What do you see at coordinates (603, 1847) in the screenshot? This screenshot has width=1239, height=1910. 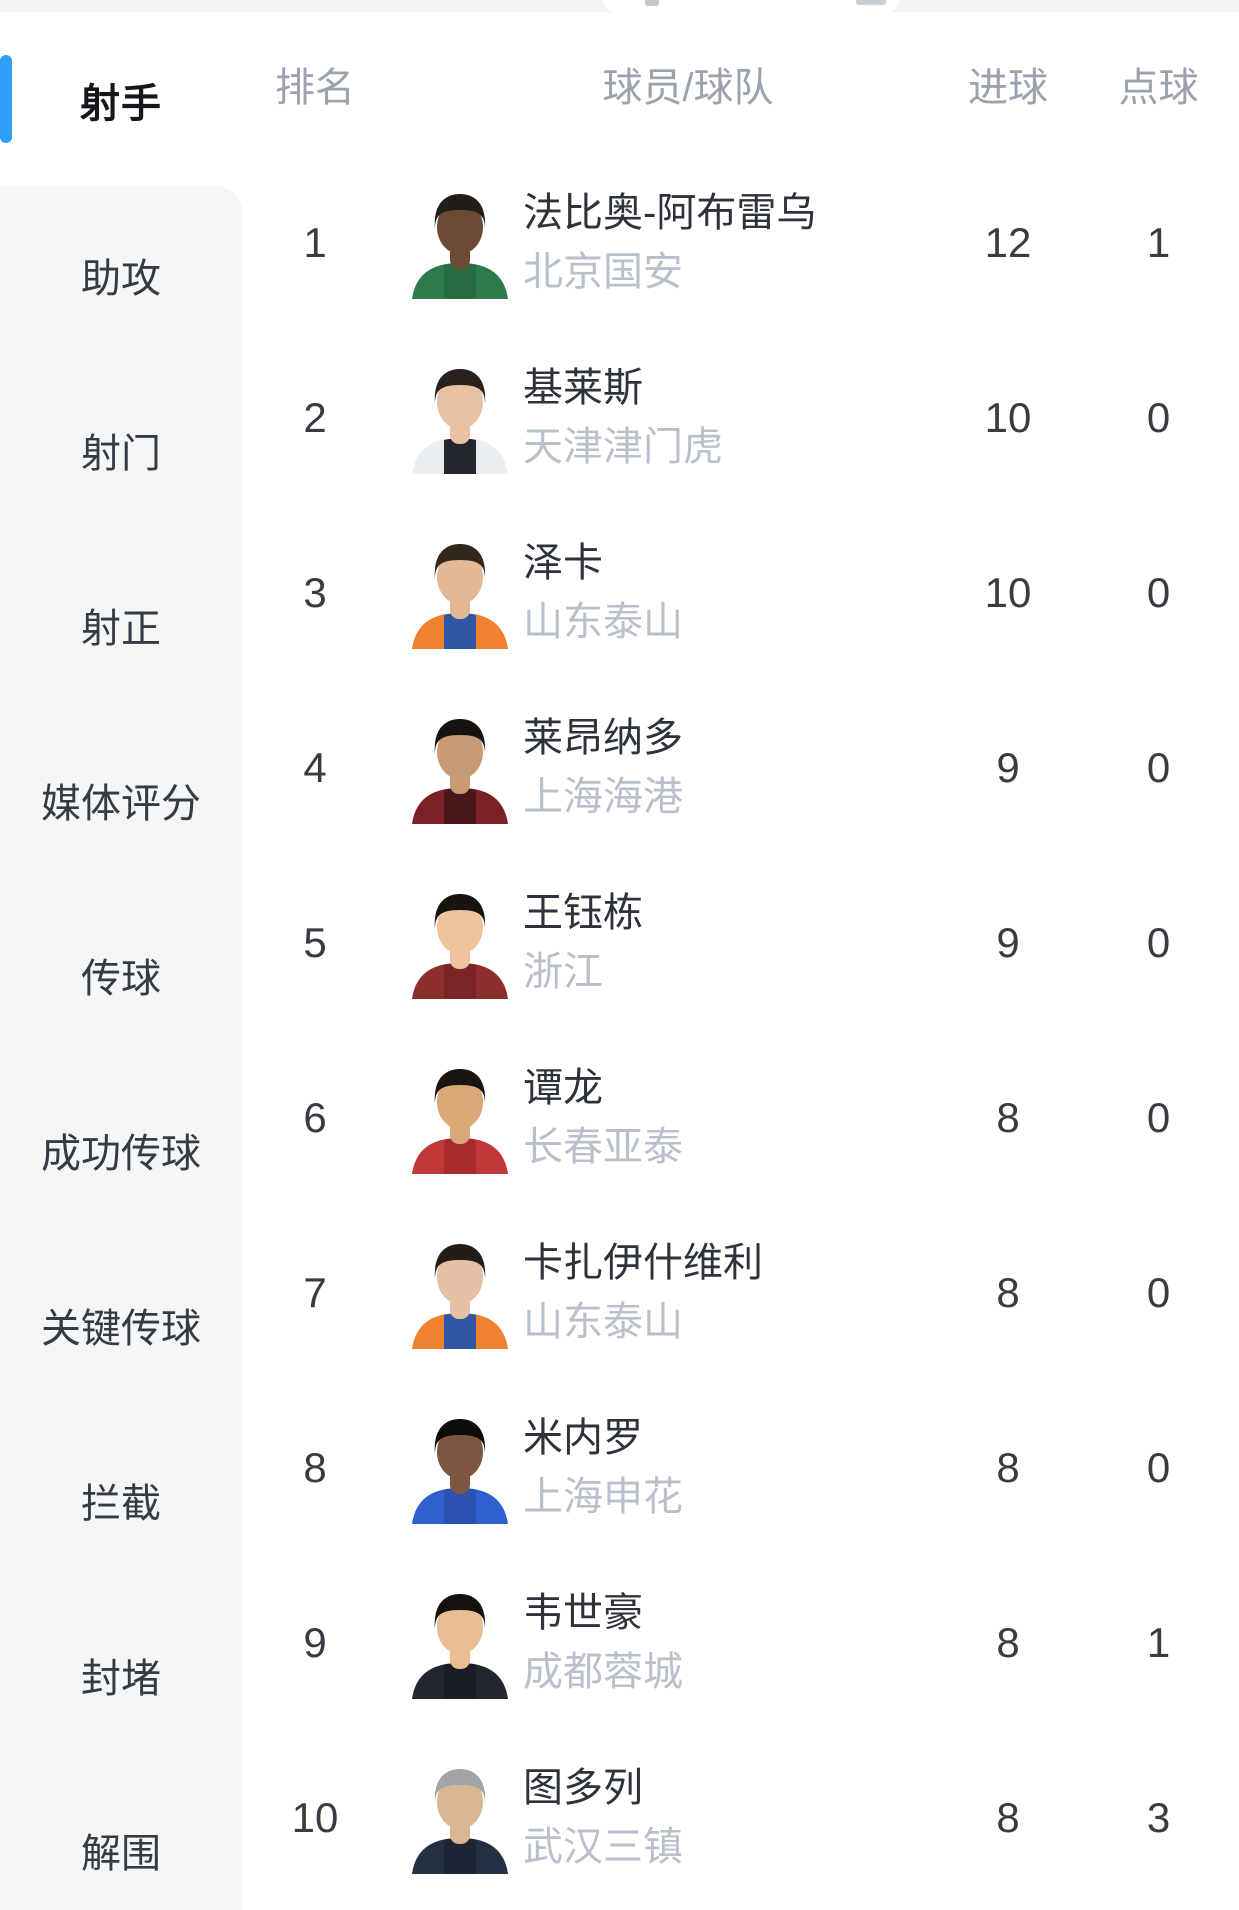 I see `team-name: 武汉三镇` at bounding box center [603, 1847].